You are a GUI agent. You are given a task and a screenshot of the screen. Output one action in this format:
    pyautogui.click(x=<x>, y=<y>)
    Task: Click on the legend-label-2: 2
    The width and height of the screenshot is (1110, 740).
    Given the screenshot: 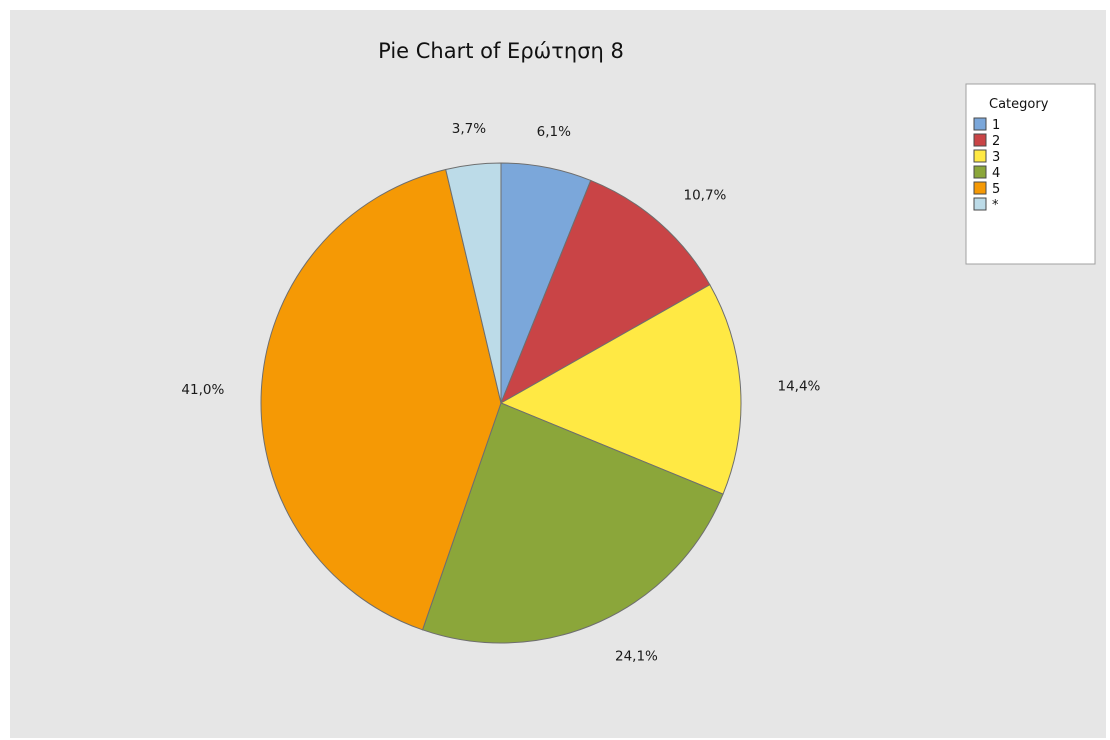 What is the action you would take?
    pyautogui.click(x=996, y=141)
    